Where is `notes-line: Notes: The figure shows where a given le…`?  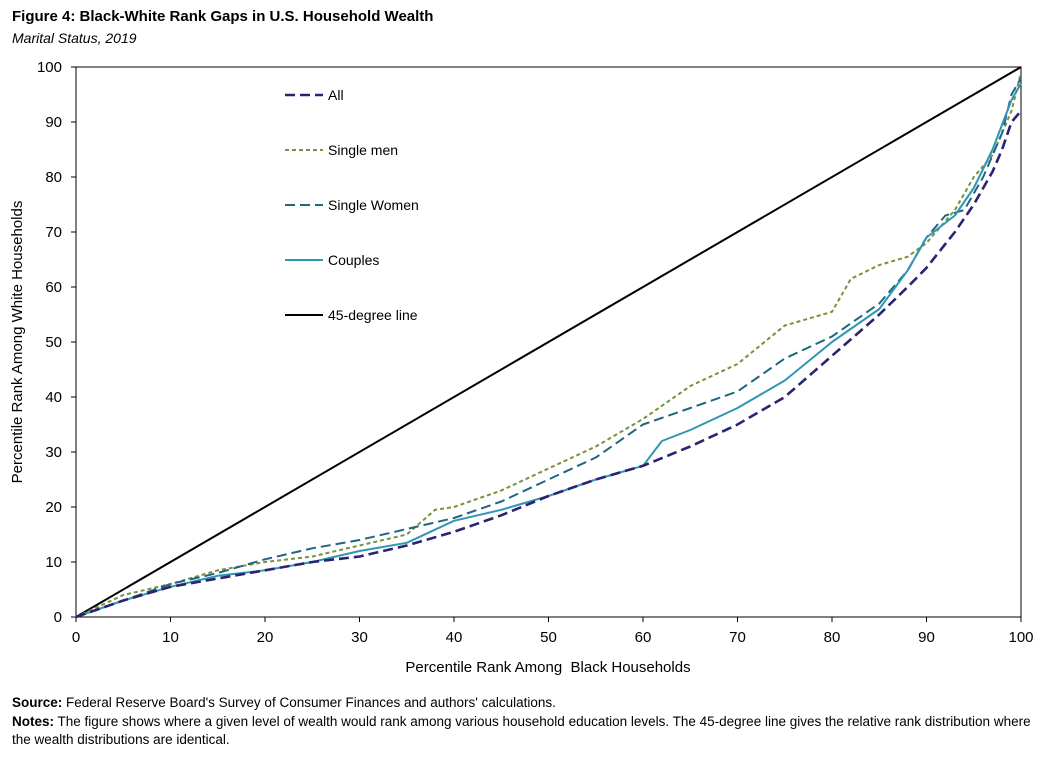 notes-line: Notes: The figure shows where a given le… is located at coordinates (524, 731).